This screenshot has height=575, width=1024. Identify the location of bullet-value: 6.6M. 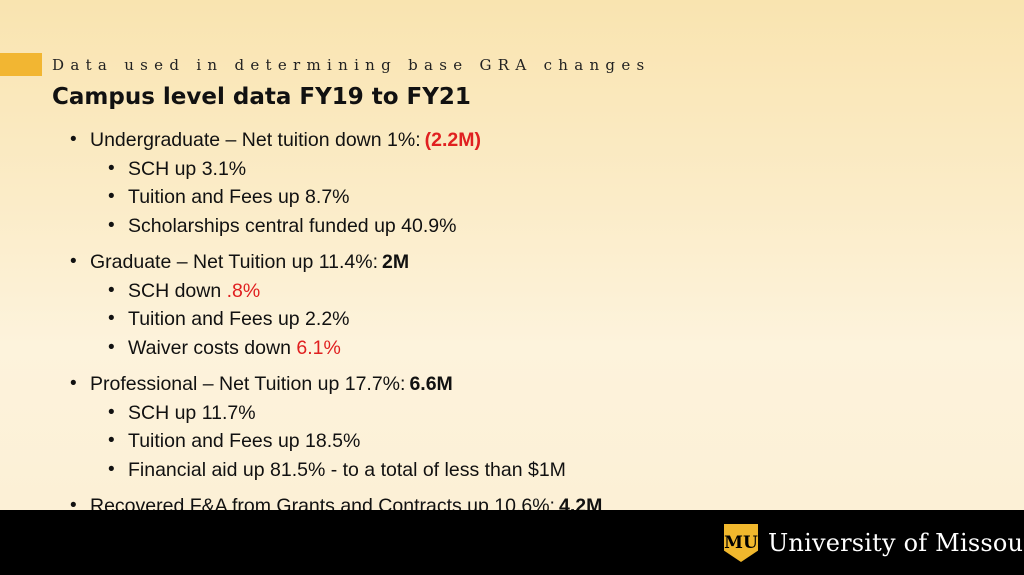
(431, 384).